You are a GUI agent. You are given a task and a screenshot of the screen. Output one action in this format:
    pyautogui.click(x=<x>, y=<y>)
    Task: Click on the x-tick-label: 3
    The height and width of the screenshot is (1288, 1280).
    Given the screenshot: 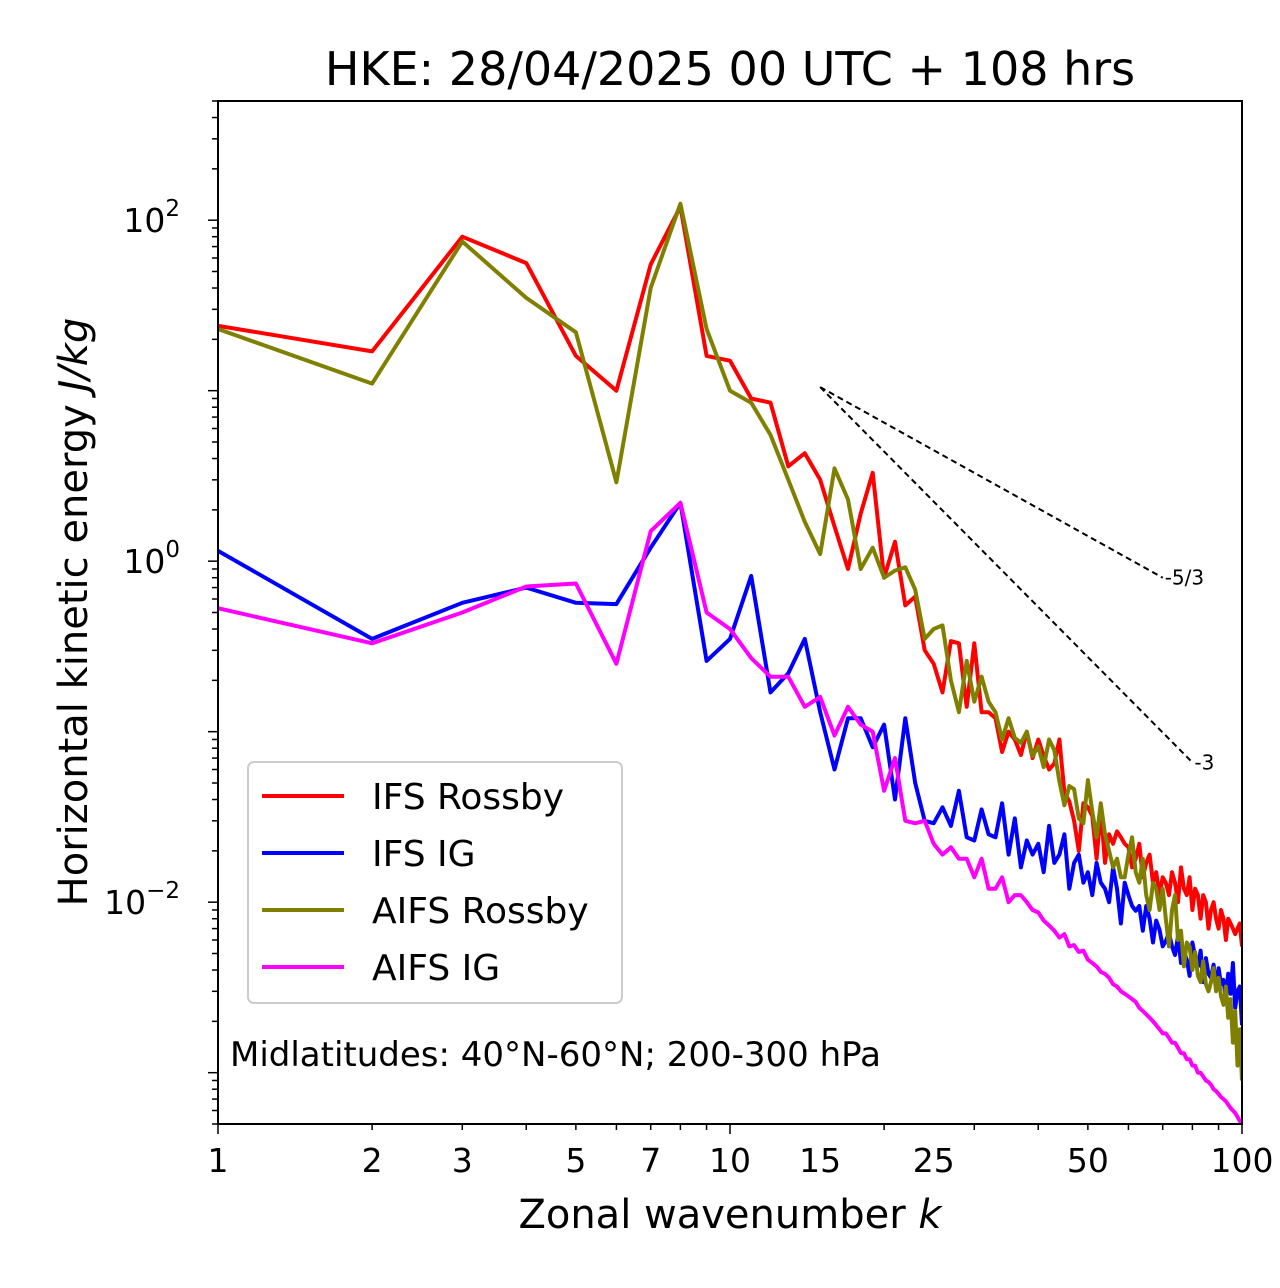 What is the action you would take?
    pyautogui.click(x=462, y=1160)
    